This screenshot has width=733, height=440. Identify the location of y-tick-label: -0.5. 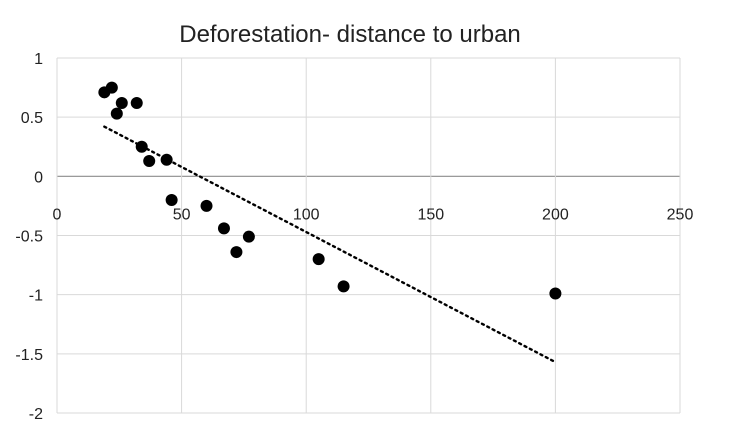
(29, 237).